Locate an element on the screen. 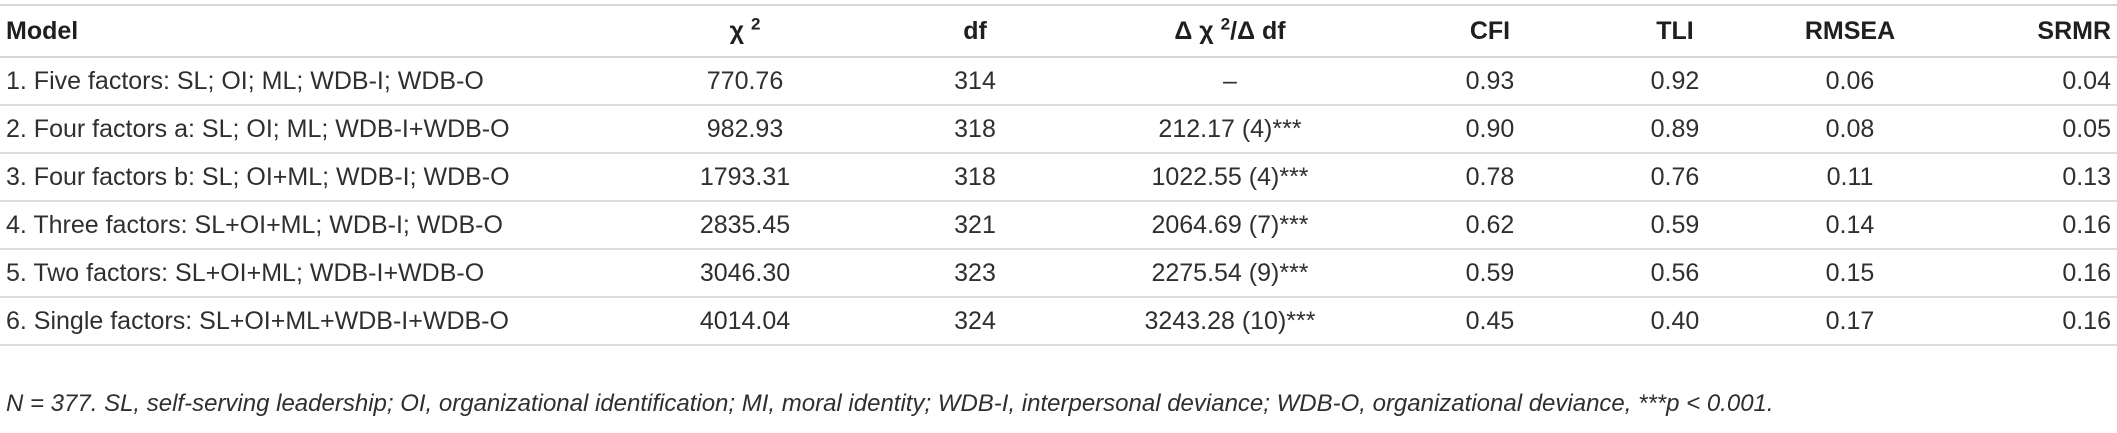 Image resolution: width=2117 pixels, height=433 pixels. cell-cfi: 0.78 is located at coordinates (1490, 176).